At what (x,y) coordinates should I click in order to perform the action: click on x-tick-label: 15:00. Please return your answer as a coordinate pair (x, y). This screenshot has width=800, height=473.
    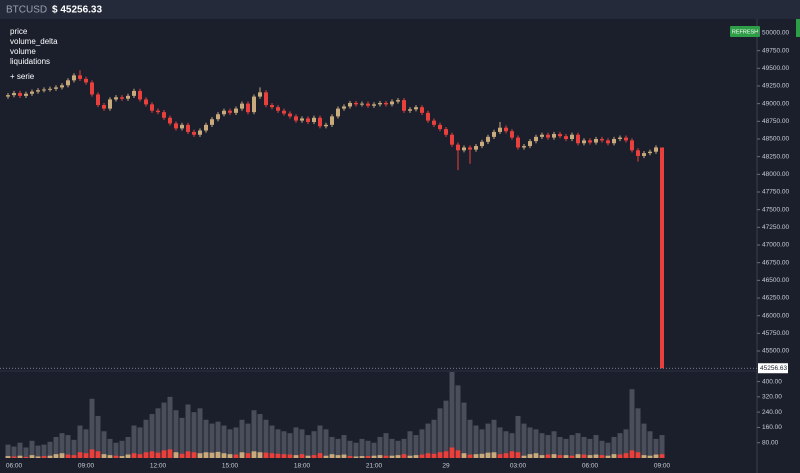
    Looking at the image, I should click on (230, 466).